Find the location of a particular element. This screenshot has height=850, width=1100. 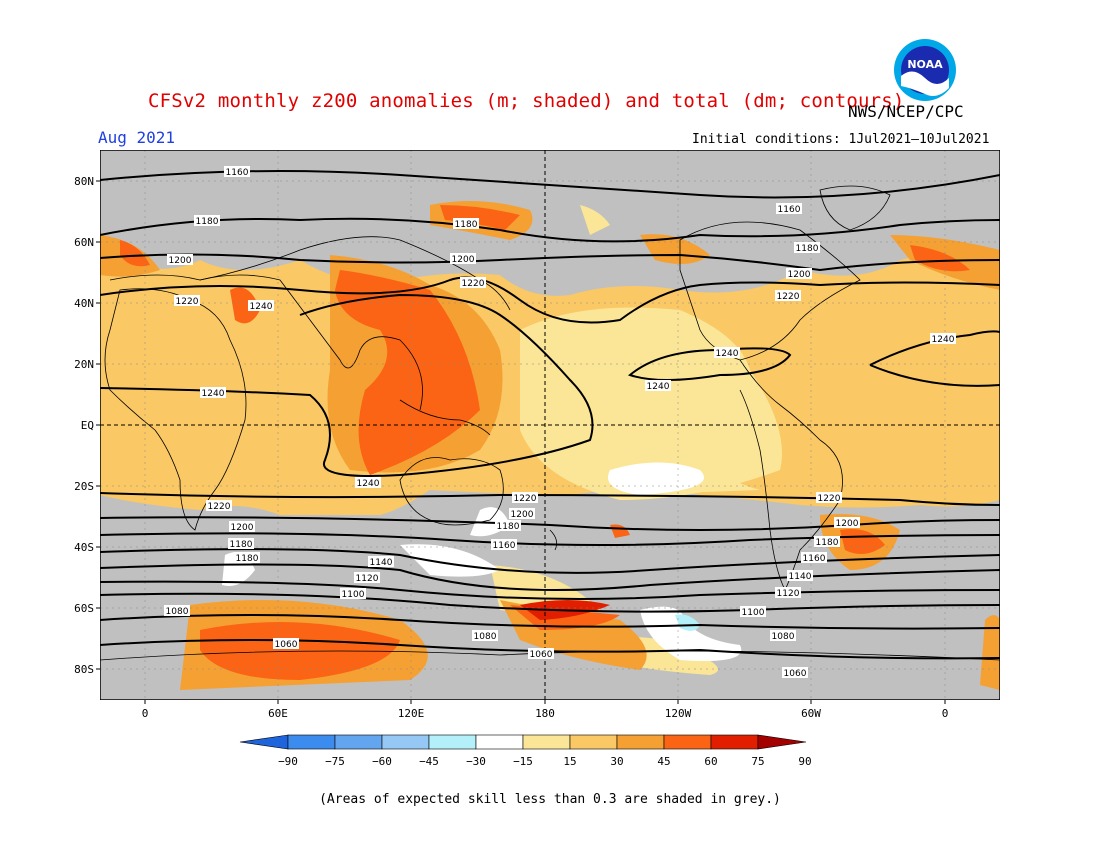

colorbar-tick-label: 60 is located at coordinates (710, 761).